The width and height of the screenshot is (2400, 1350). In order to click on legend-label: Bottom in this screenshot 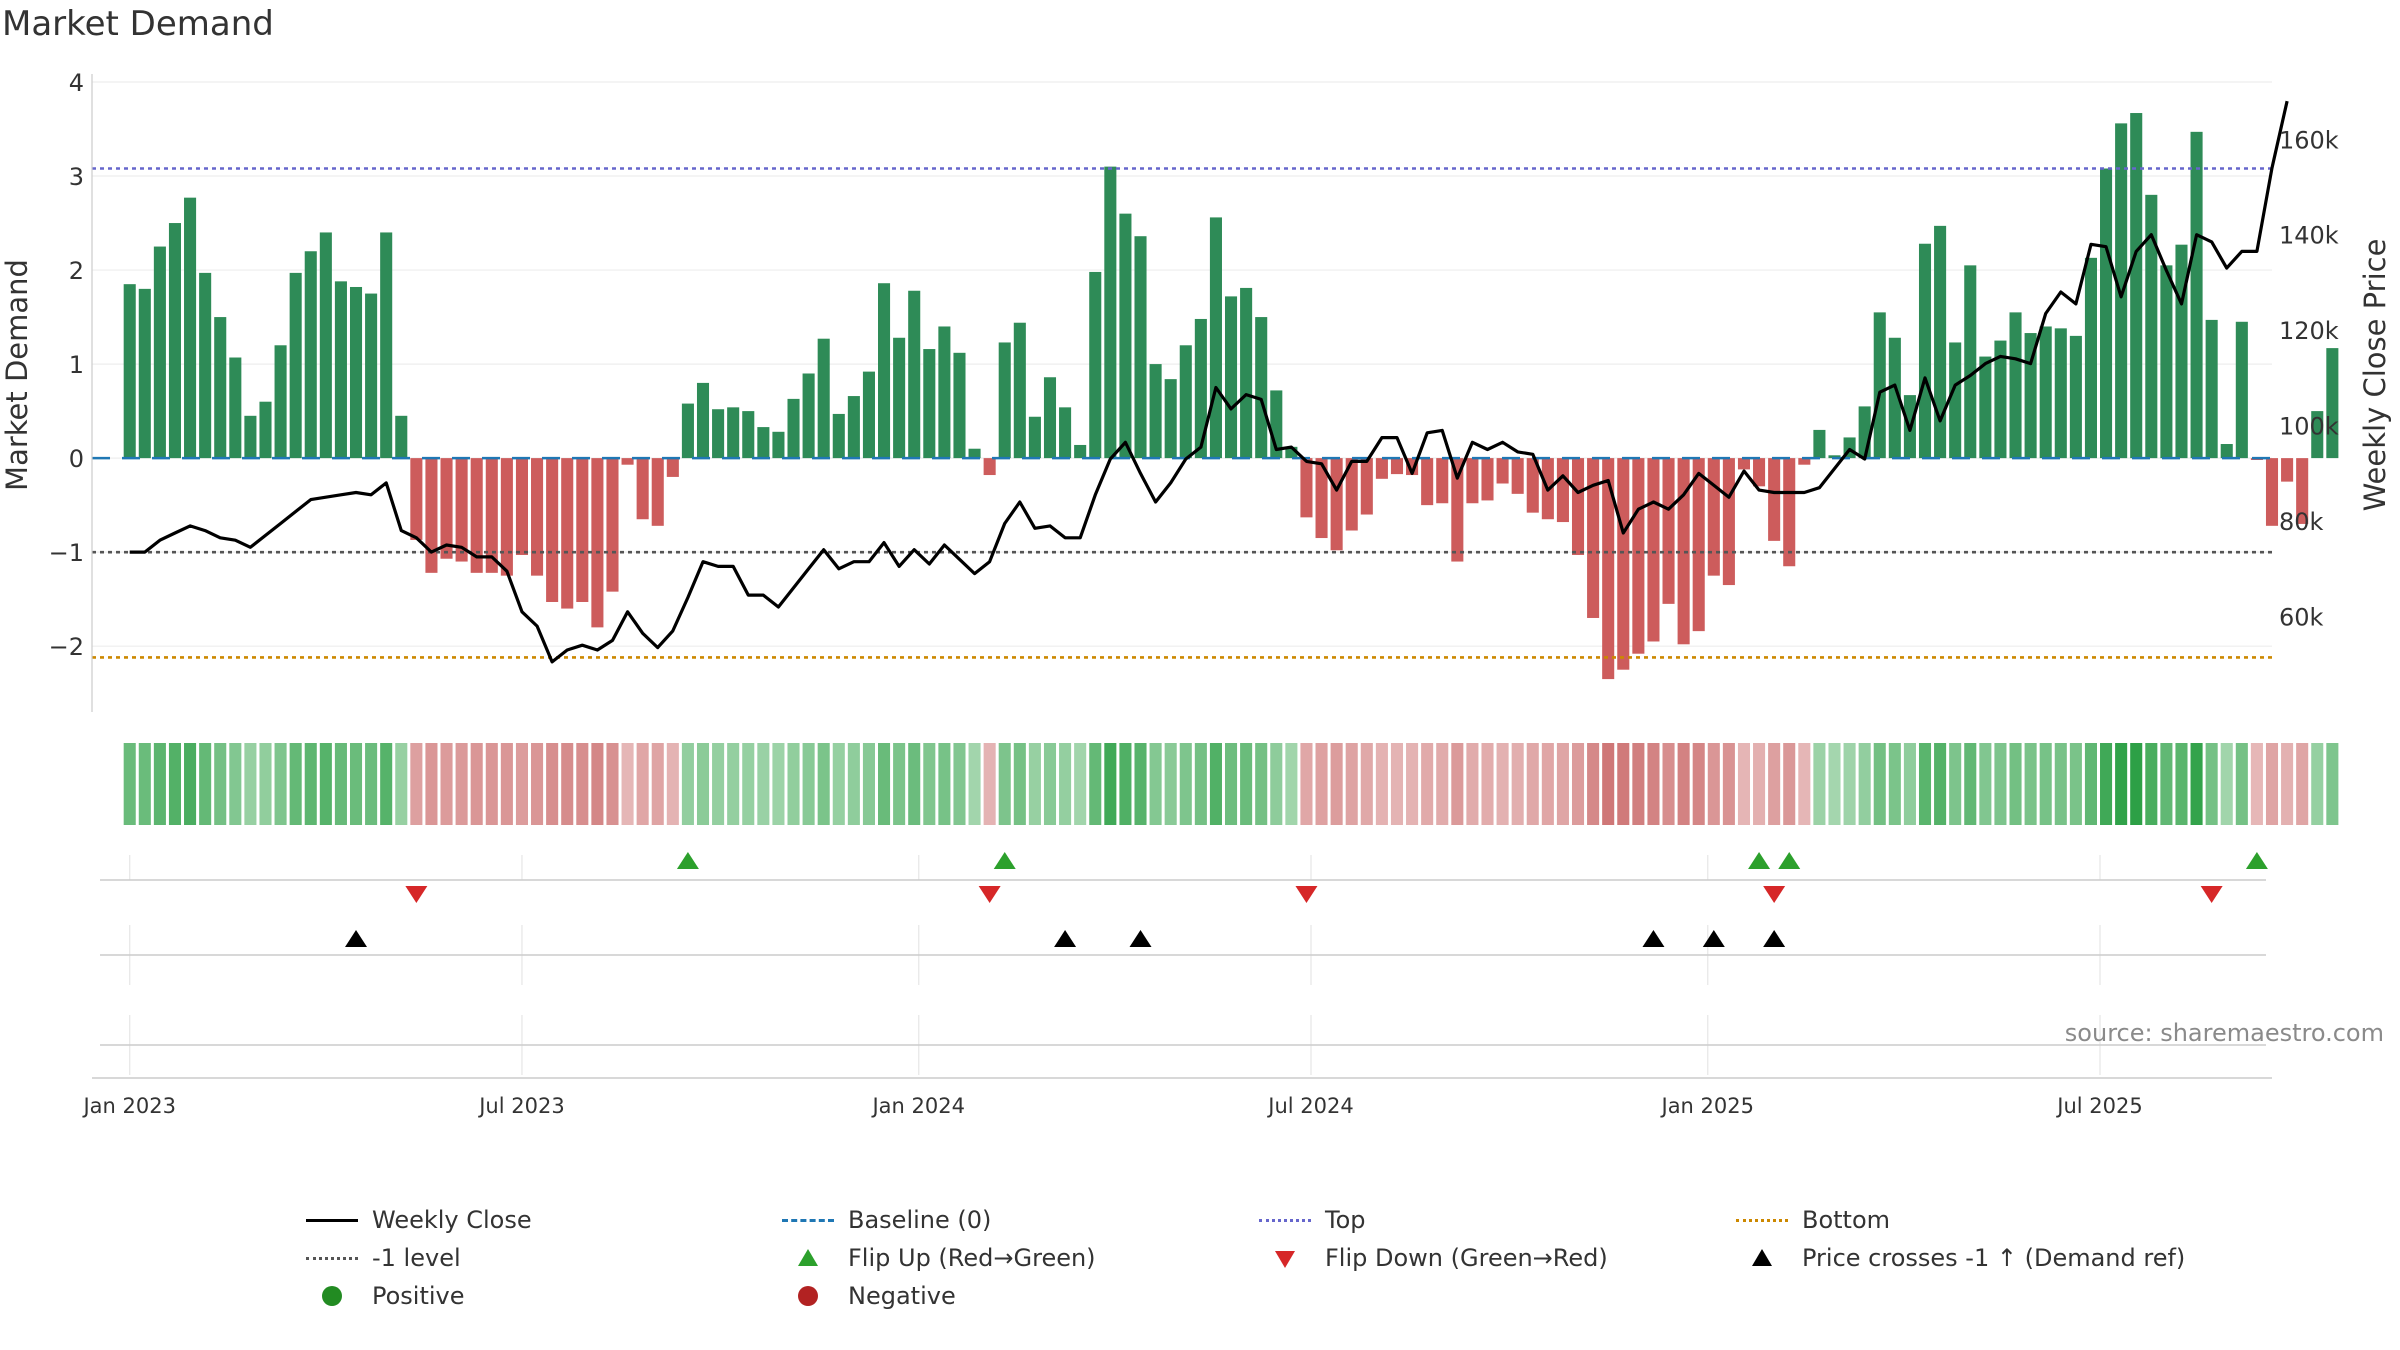, I will do `click(1846, 1220)`.